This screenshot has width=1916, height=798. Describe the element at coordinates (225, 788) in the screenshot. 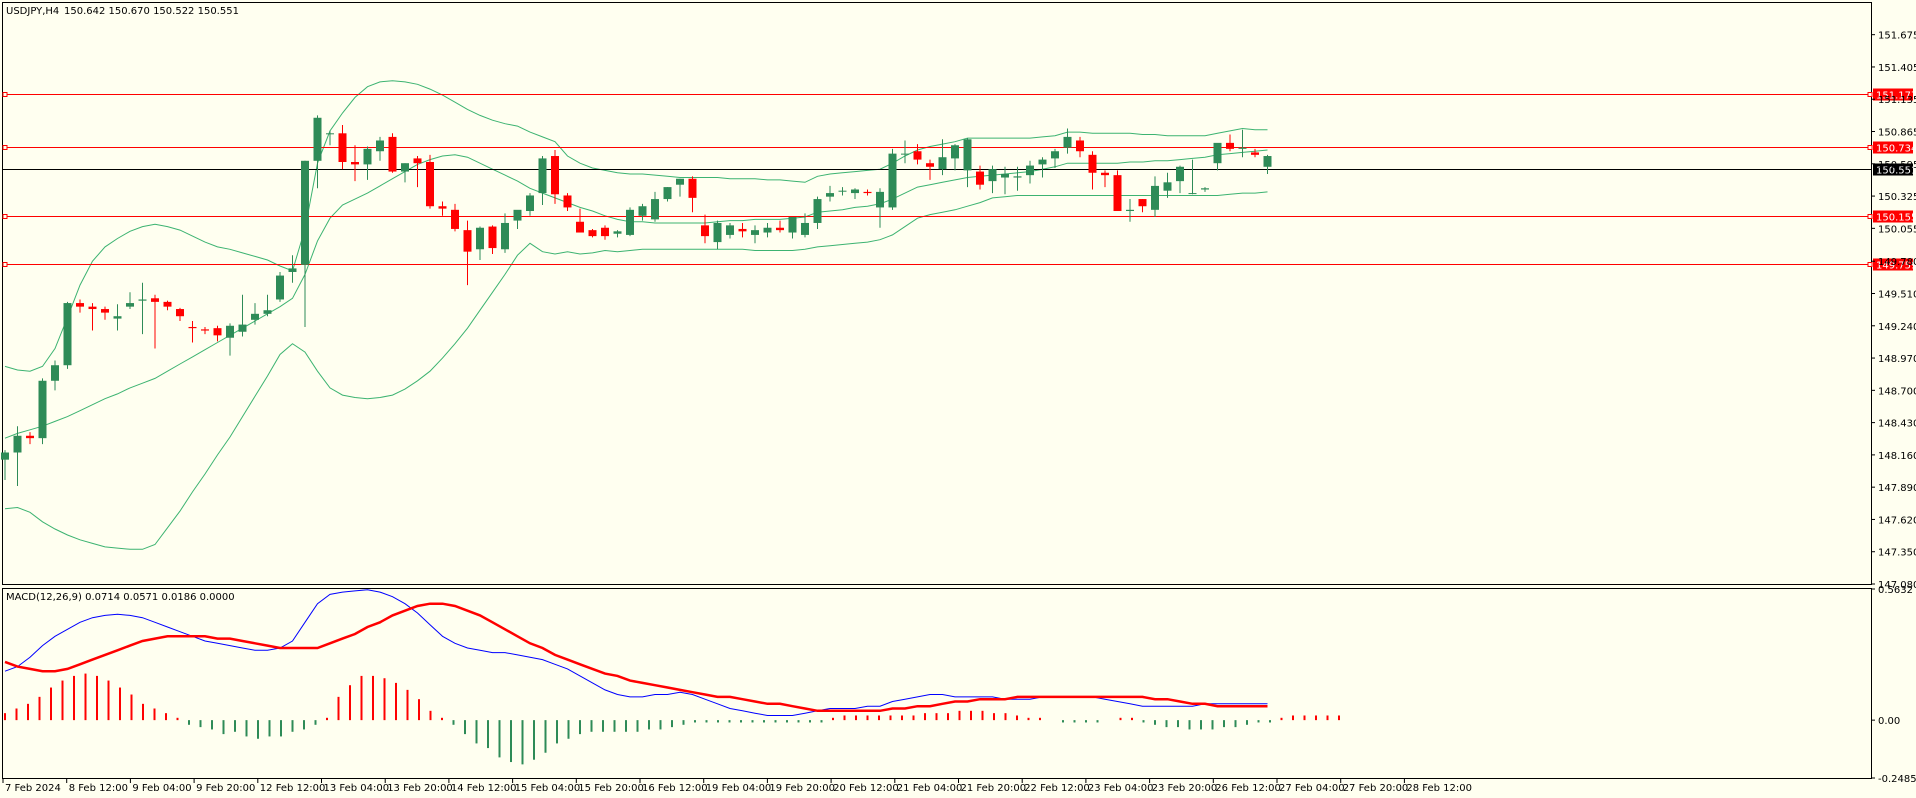

I see `time-tick-label: 9 Feb 20:00` at that location.